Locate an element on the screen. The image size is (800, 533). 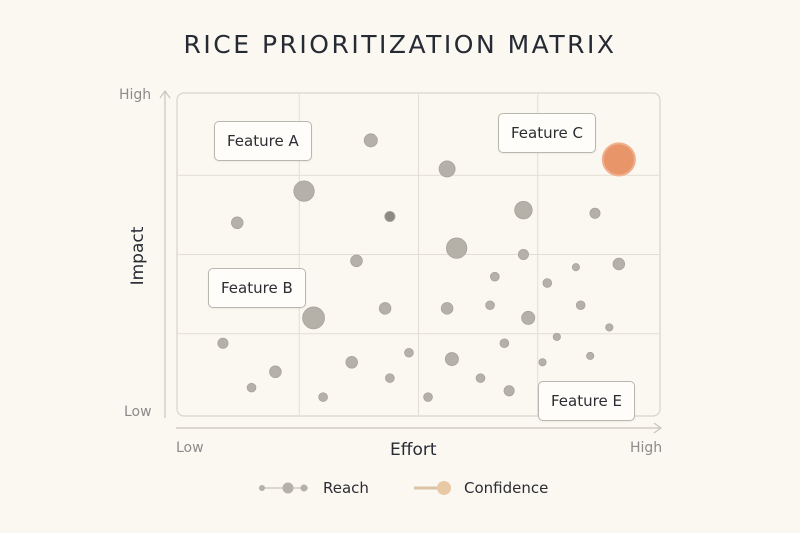
color-scale-icon is located at coordinates (432, 488).